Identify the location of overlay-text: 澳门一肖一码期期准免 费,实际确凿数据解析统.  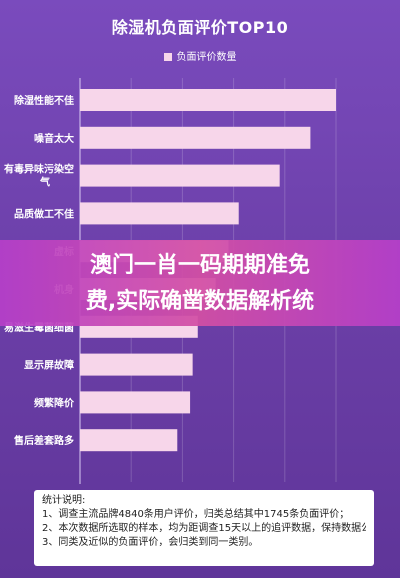
(200, 284).